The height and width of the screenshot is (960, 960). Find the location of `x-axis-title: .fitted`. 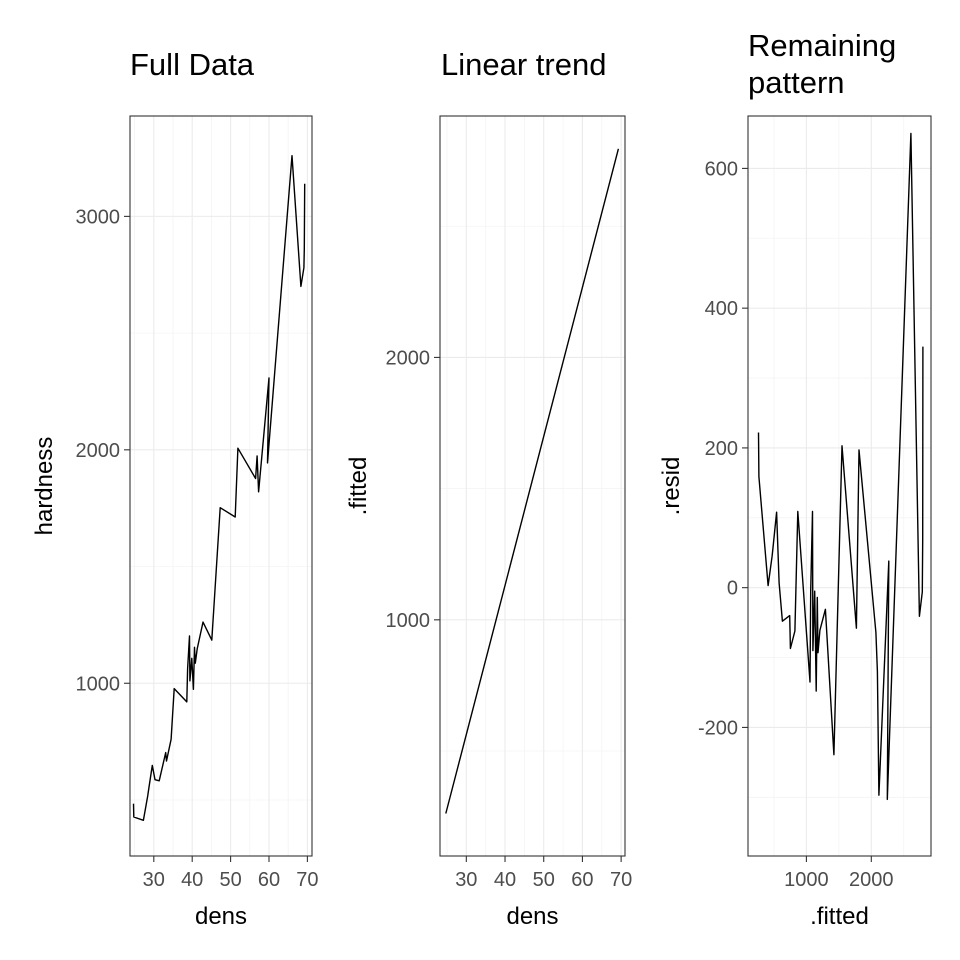

x-axis-title: .fitted is located at coordinates (839, 916).